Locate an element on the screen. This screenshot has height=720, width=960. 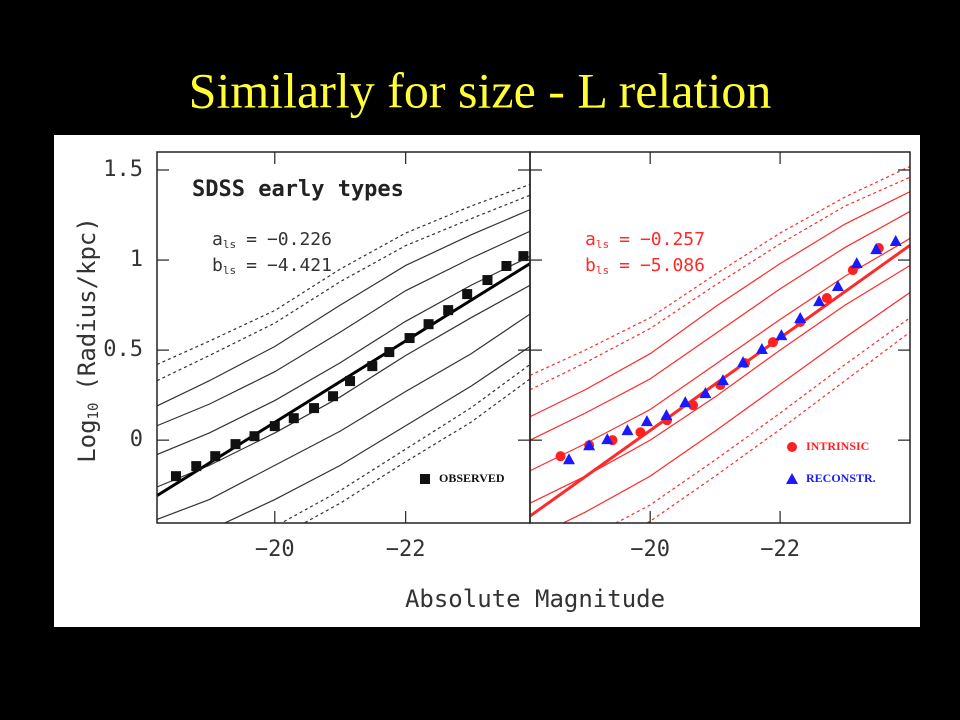
annotation: bls = −4.421 is located at coordinates (272, 266).